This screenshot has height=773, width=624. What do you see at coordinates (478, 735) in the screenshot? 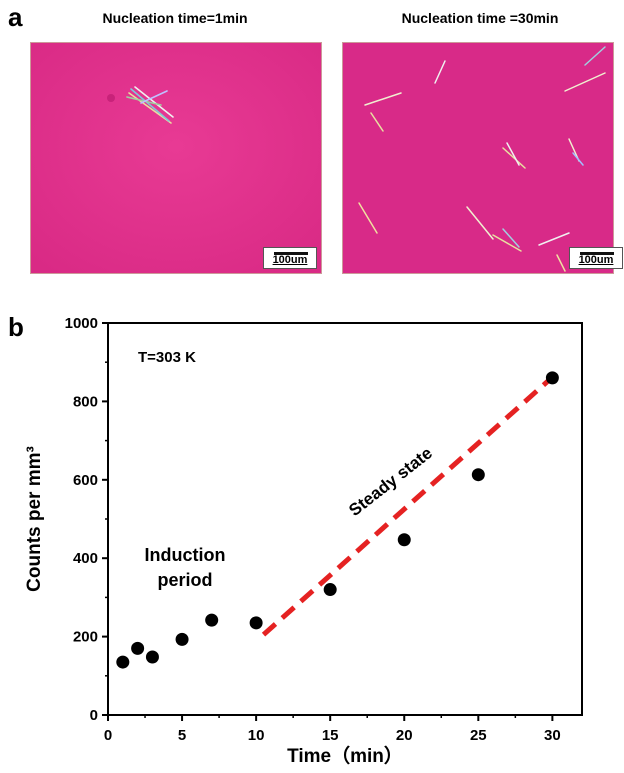
I see `x-tick-label: 25` at bounding box center [478, 735].